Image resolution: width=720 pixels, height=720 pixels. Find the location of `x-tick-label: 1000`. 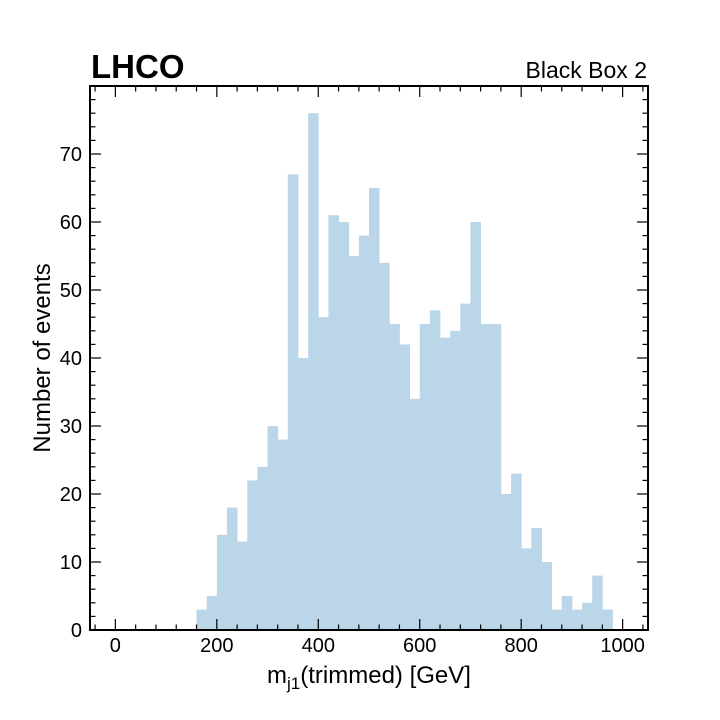

x-tick-label: 1000 is located at coordinates (622, 646).